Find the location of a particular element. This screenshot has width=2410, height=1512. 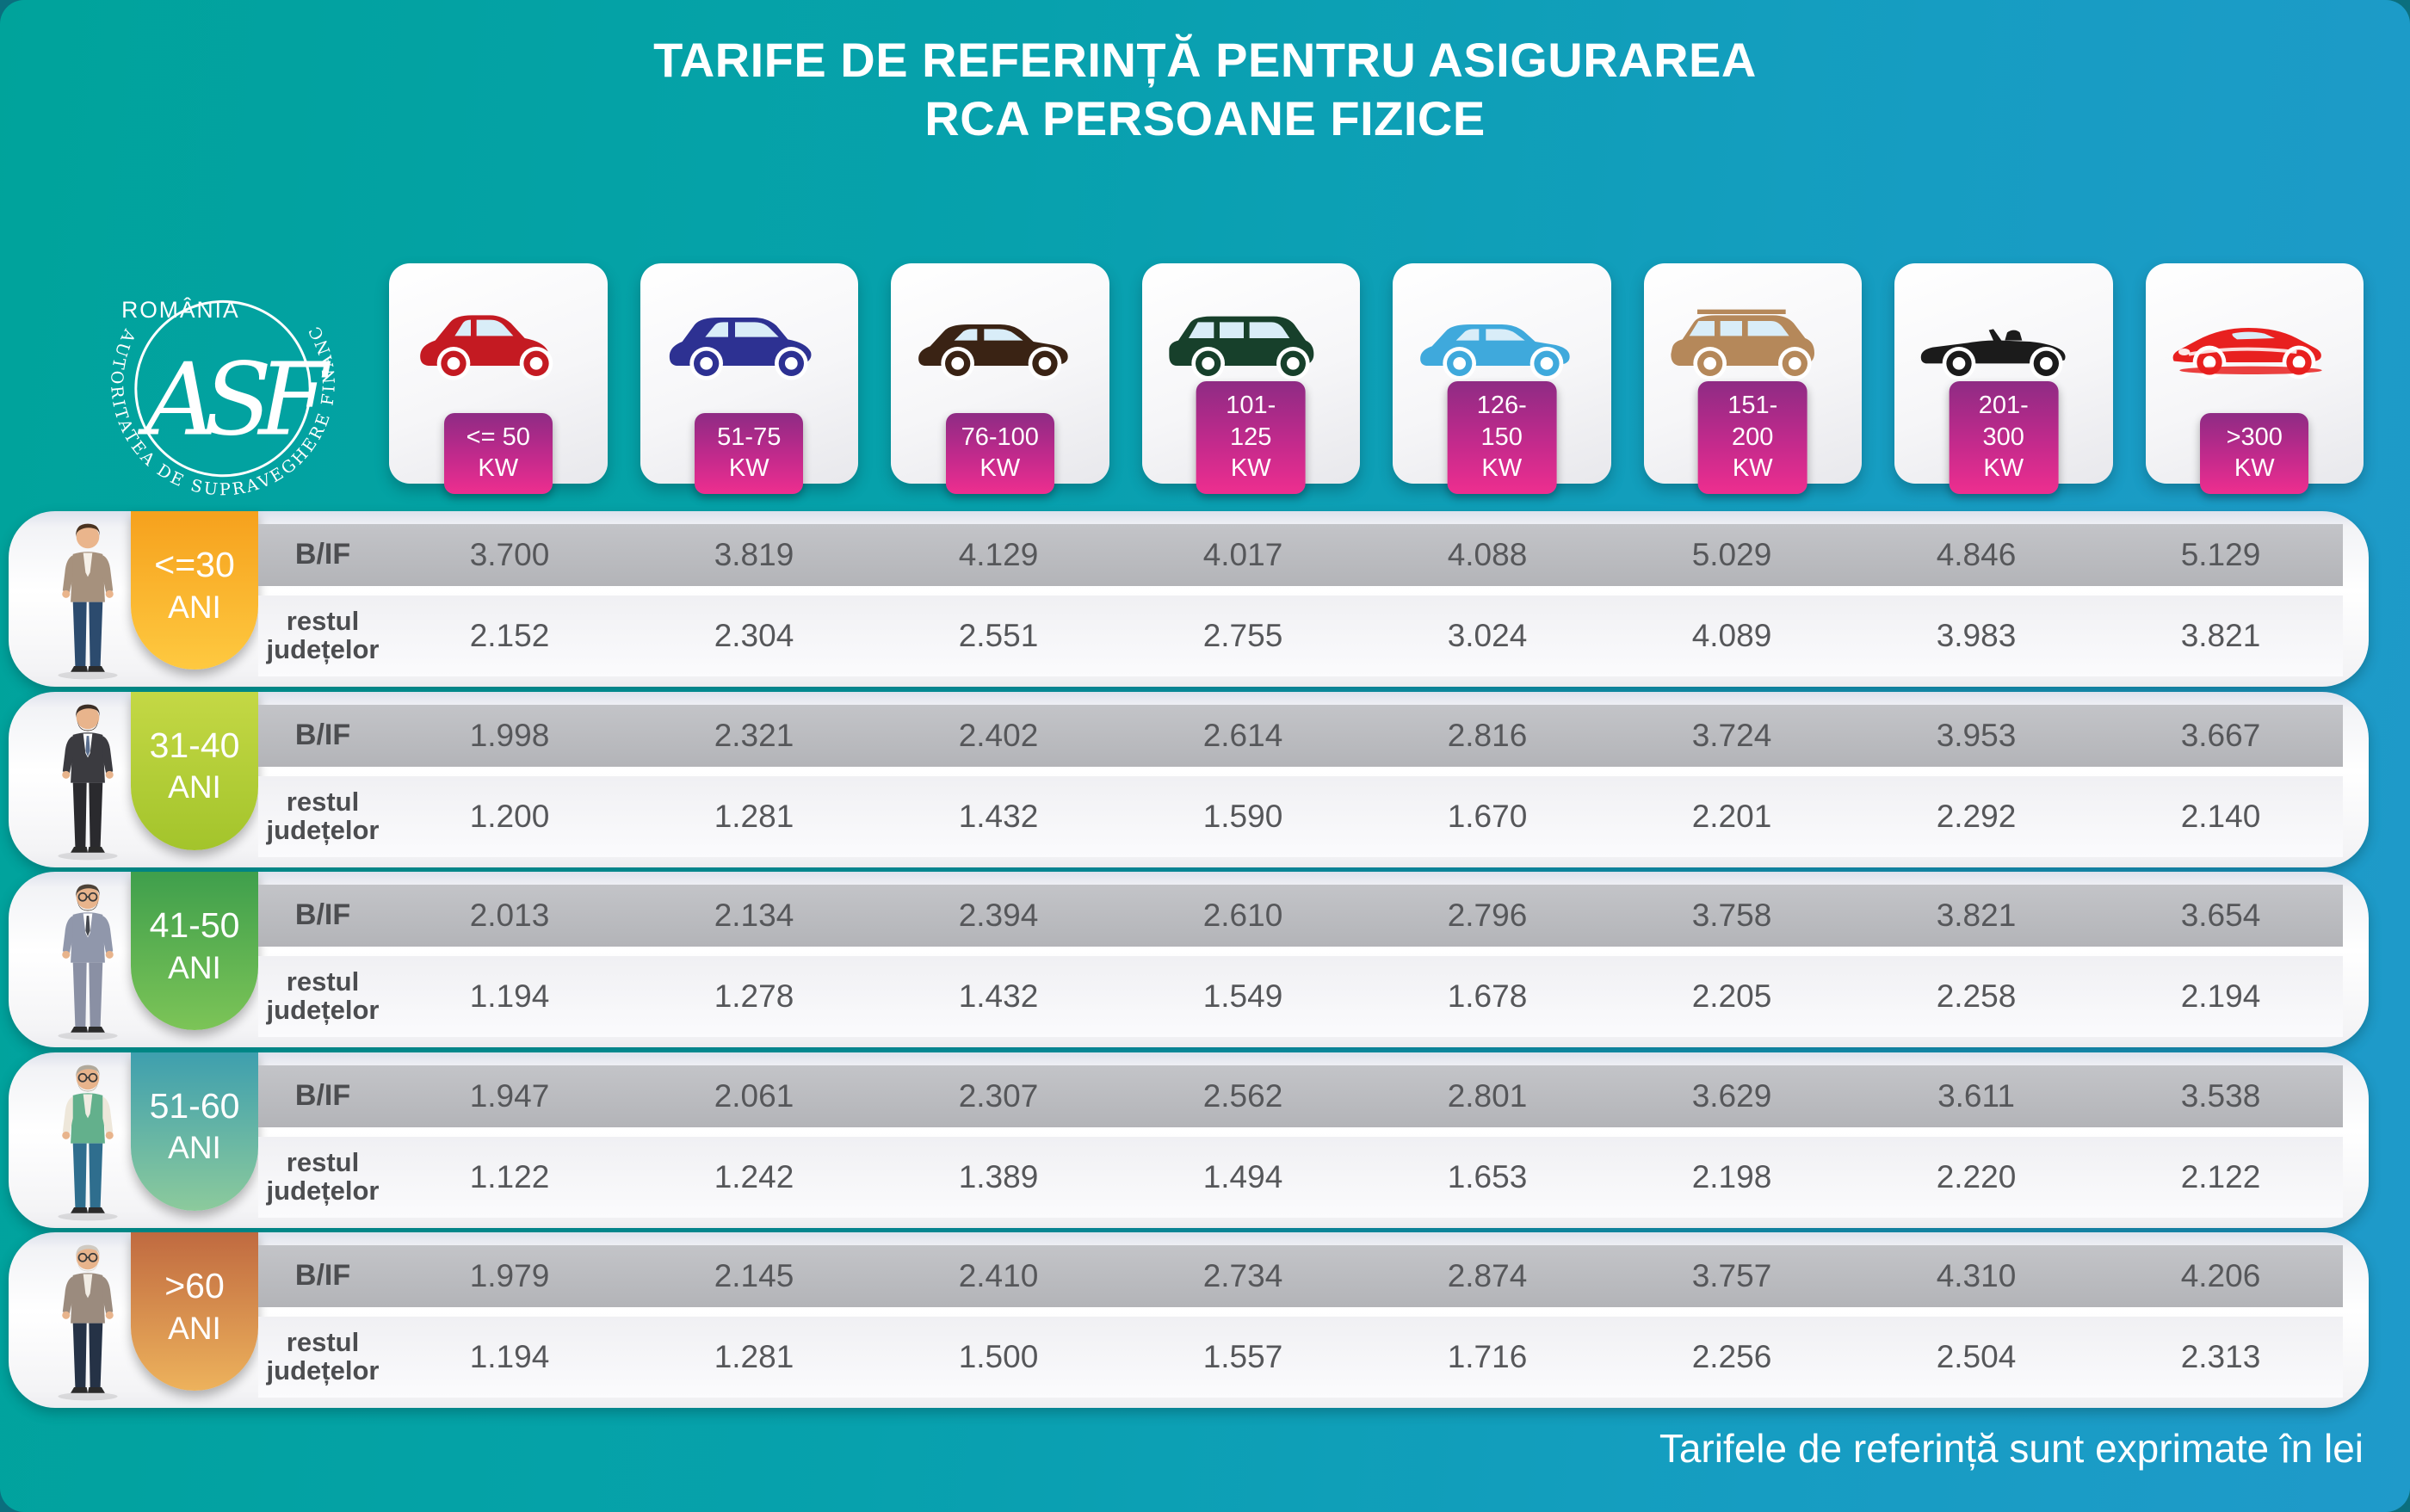

title-line-1: TARIFE DE REFERINȚĂ PENTRU ASIGURAREA is located at coordinates (1205, 60).